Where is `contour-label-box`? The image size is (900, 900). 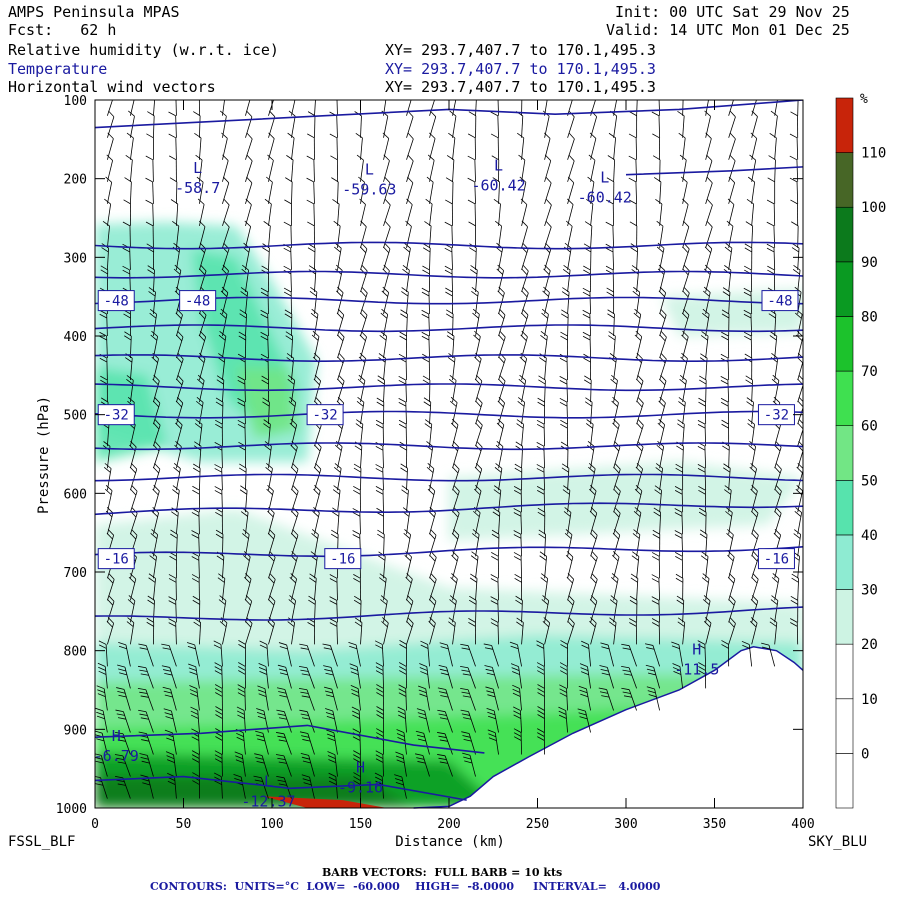
contour-label-box is located at coordinates (198, 301).